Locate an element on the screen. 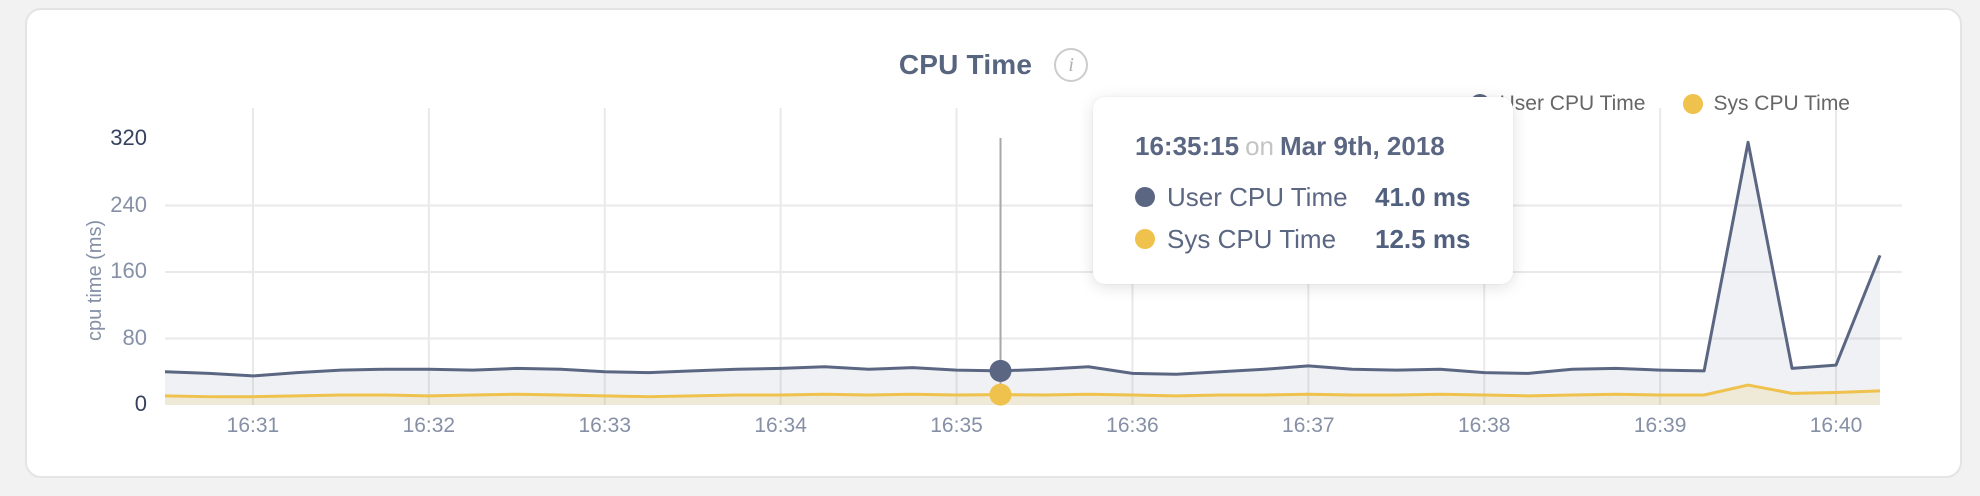  legend-item: Sys CPU Time is located at coordinates (1766, 104).